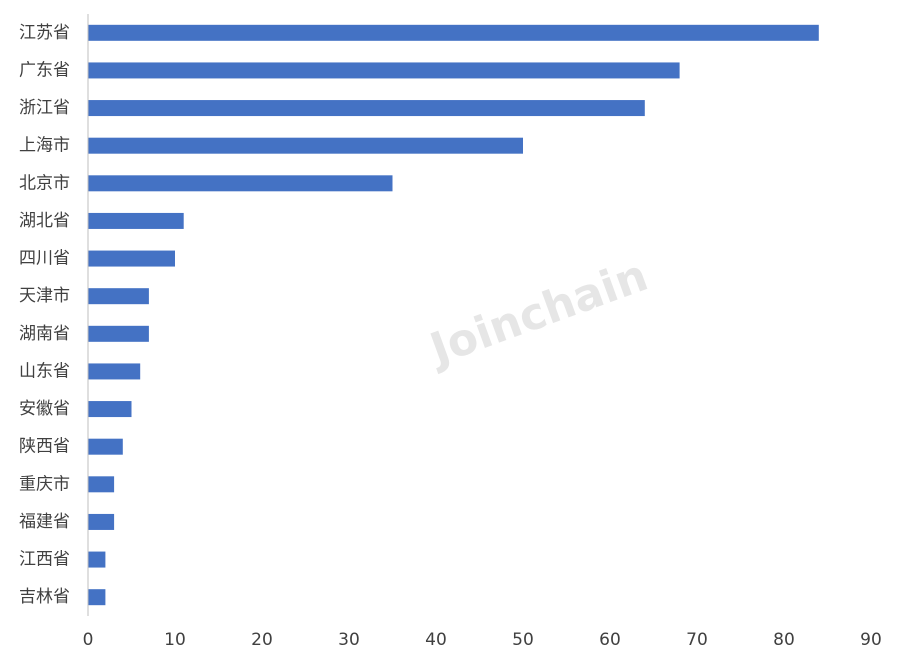  What do you see at coordinates (262, 640) in the screenshot?
I see `x-tick-label: 20` at bounding box center [262, 640].